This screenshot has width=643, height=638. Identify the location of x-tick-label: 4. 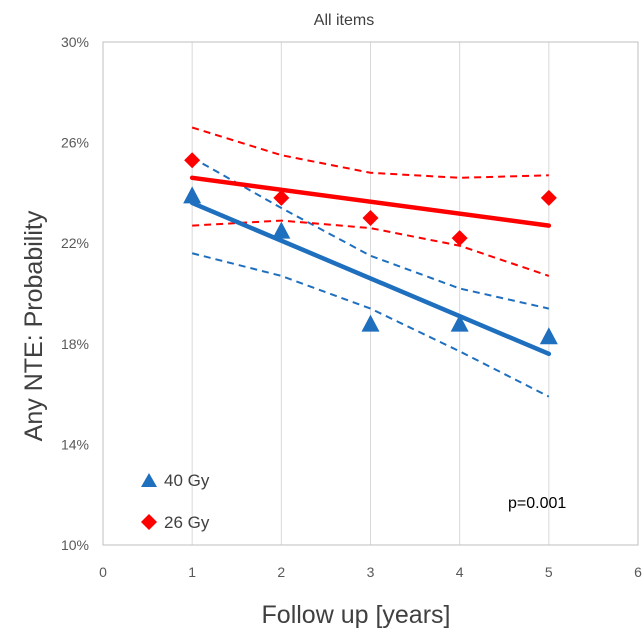
(460, 572).